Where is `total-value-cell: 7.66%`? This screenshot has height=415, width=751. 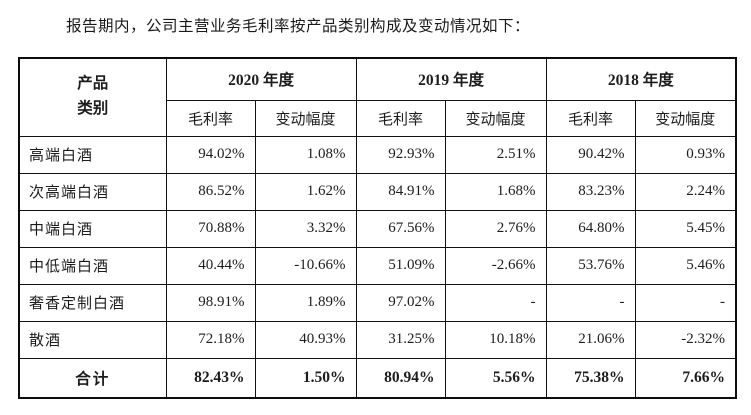
total-value-cell: 7.66% is located at coordinates (685, 378).